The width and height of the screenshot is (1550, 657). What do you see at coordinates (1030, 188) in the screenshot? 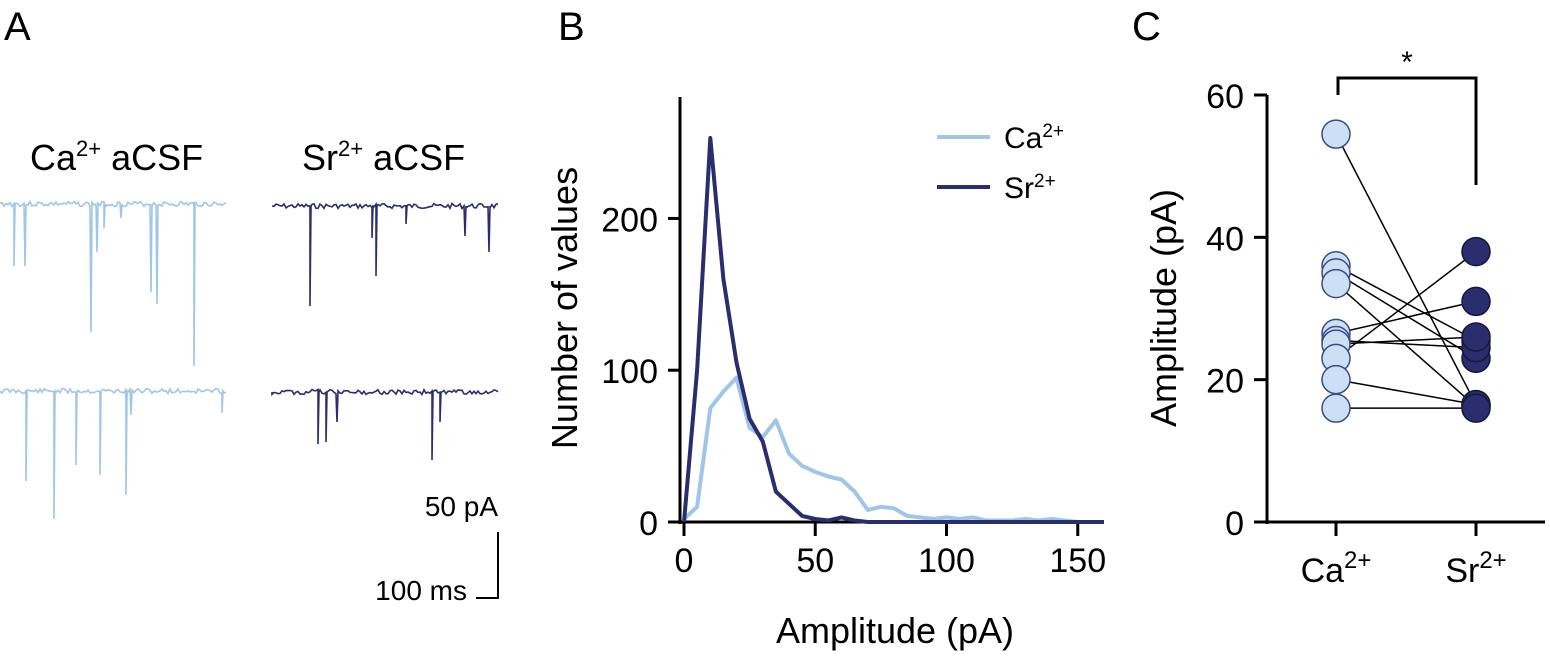
I see `legend-sr-label: Sr2+` at bounding box center [1030, 188].